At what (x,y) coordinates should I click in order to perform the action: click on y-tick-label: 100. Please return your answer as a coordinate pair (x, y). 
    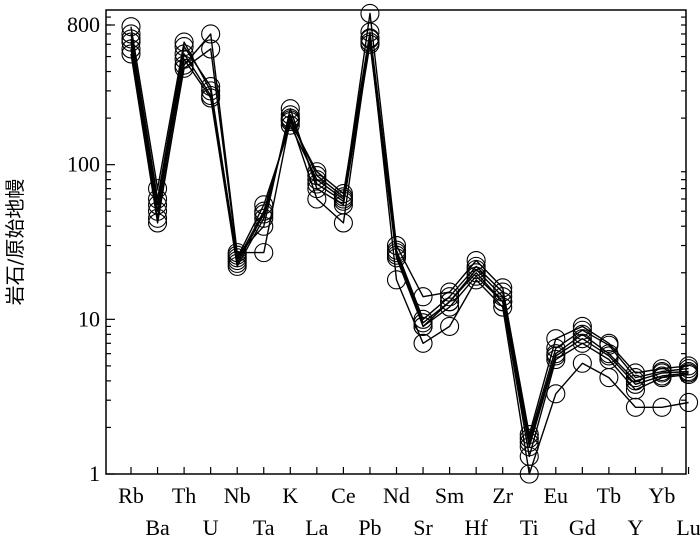
    Looking at the image, I should click on (83, 164).